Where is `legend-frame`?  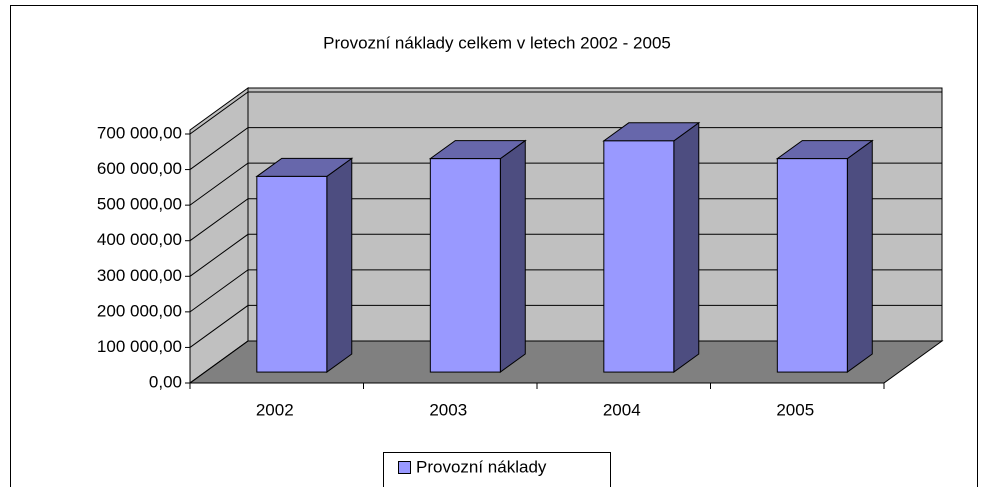
legend-frame is located at coordinates (497, 469).